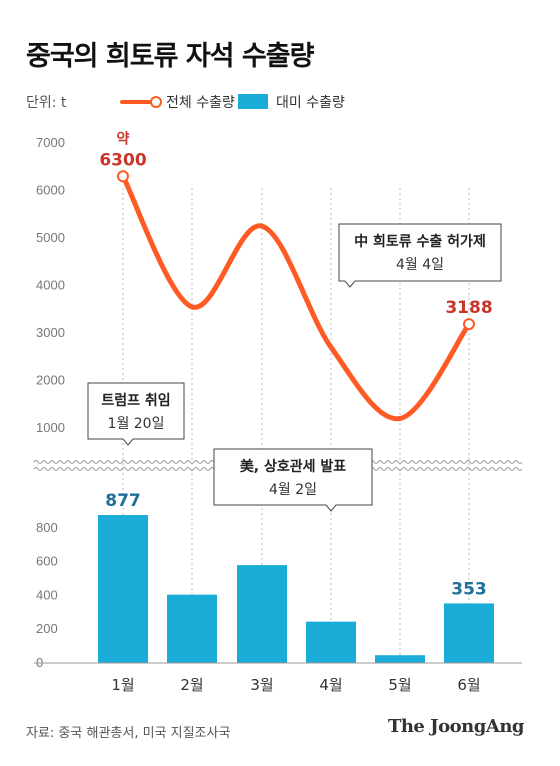 The image size is (560, 766). Describe the element at coordinates (261, 685) in the screenshot. I see `x-tick-label: 3월` at that location.